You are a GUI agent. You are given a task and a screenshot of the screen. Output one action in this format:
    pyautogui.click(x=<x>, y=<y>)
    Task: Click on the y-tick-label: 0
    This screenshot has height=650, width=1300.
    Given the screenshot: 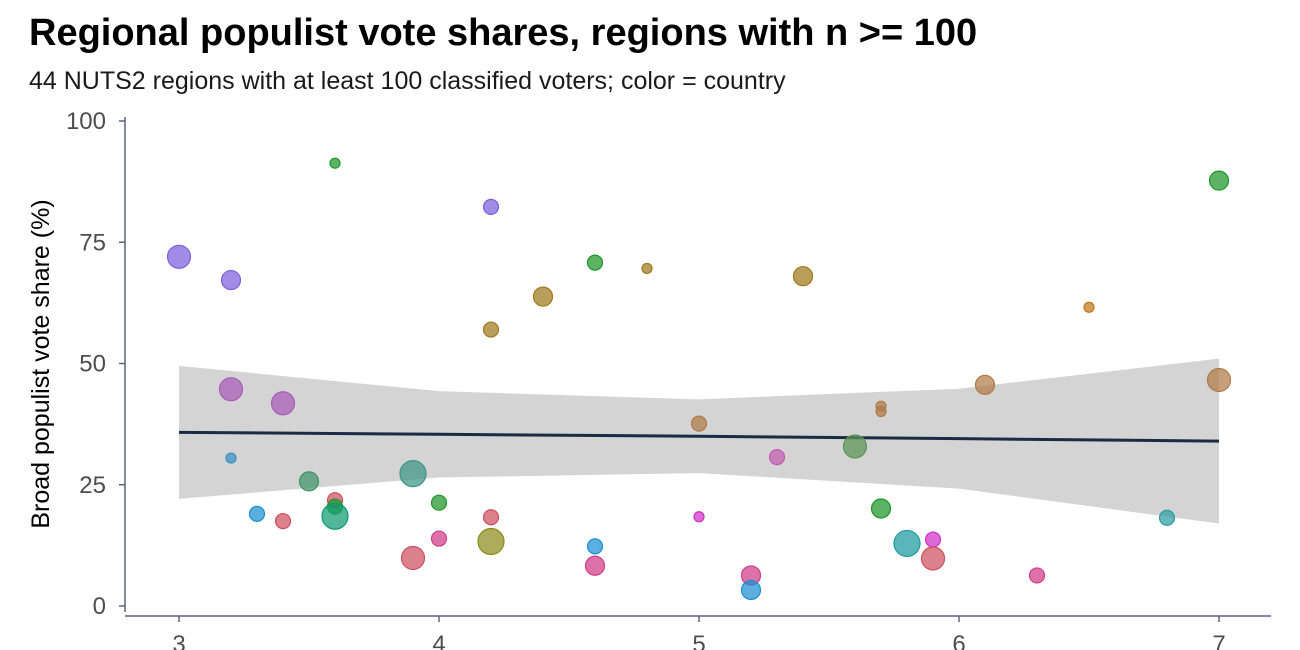 What is the action you would take?
    pyautogui.click(x=99, y=606)
    